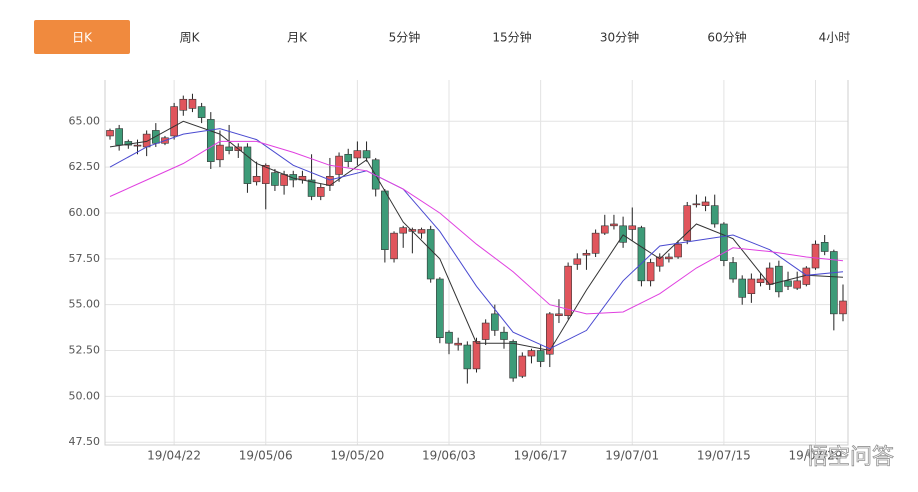  I want to click on x-tick-label: 19/07/29, so click(816, 456).